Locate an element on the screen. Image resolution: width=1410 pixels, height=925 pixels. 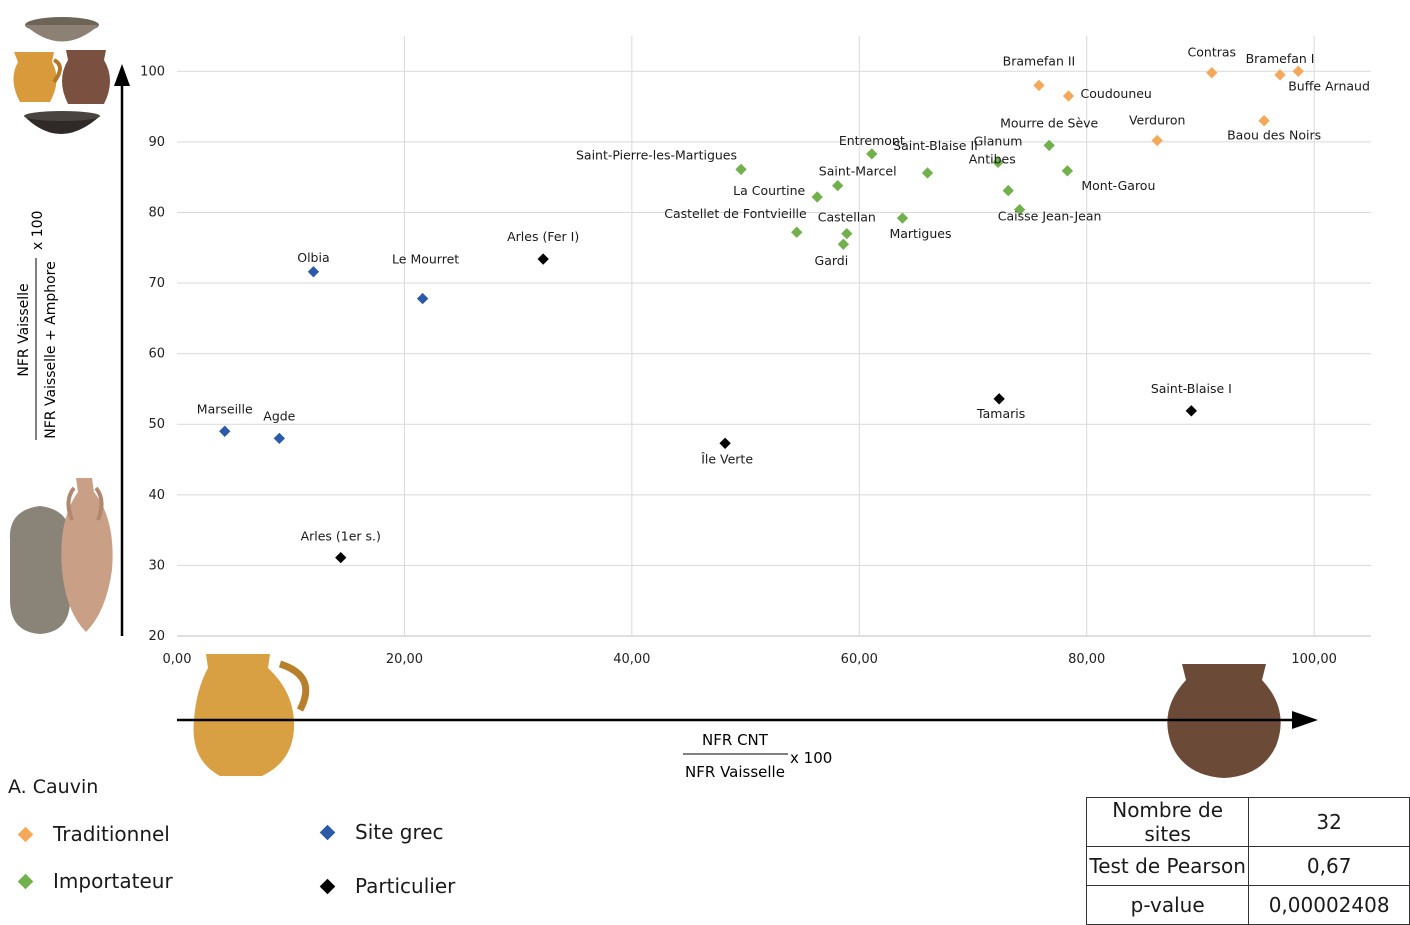
point-label: Castellet de Fontvieille is located at coordinates (735, 213).